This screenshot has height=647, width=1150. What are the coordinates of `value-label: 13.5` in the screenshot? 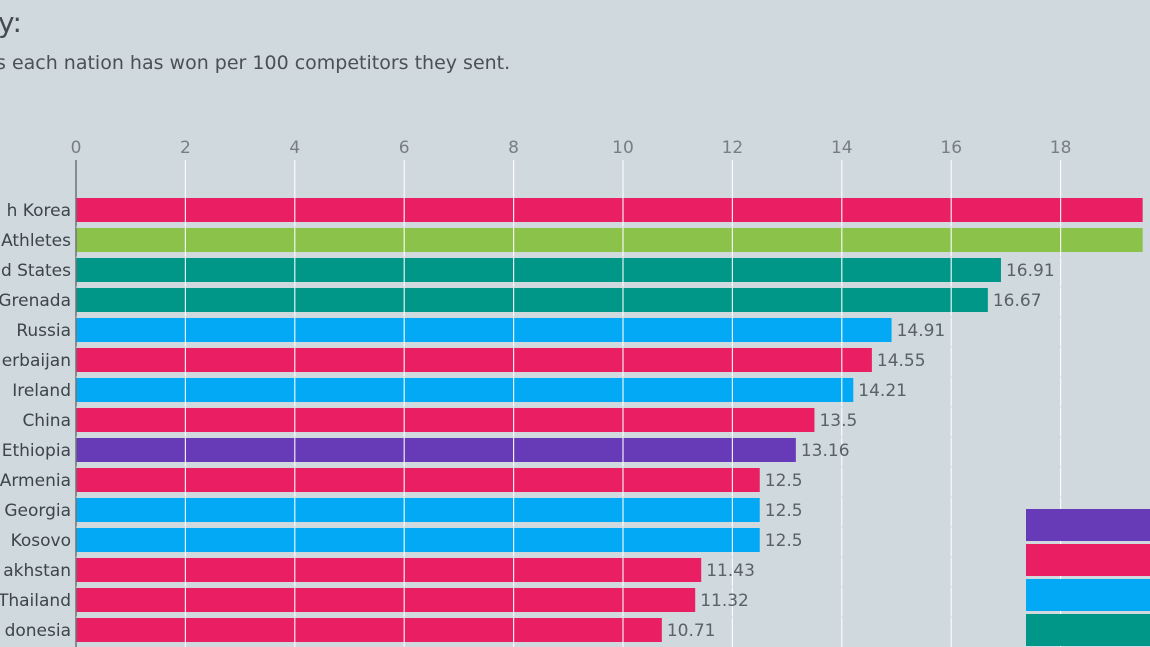 It's located at (838, 421).